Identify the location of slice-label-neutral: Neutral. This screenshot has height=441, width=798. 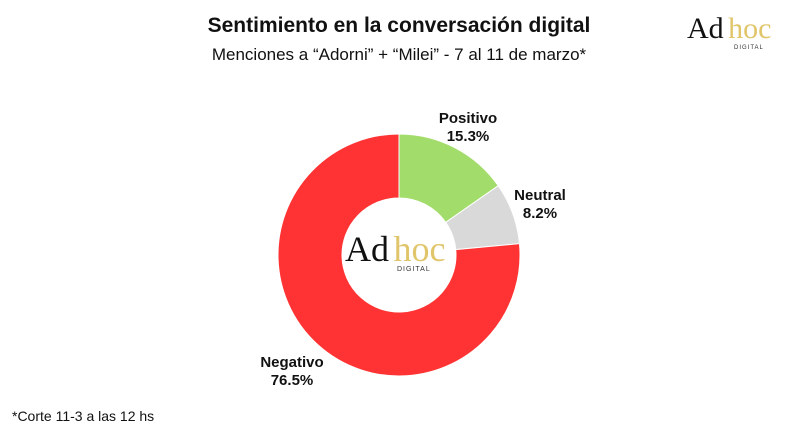
(540, 195).